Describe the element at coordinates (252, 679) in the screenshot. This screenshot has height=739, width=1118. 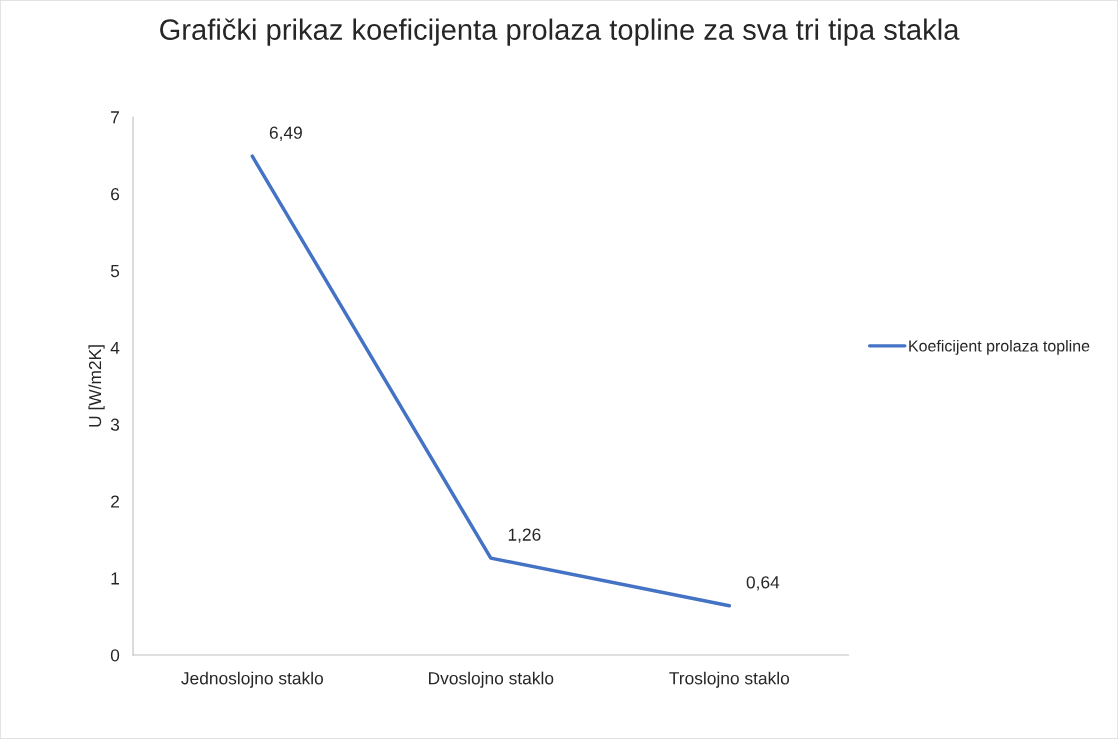
I see `x-tick-label: Jednoslojno staklo` at that location.